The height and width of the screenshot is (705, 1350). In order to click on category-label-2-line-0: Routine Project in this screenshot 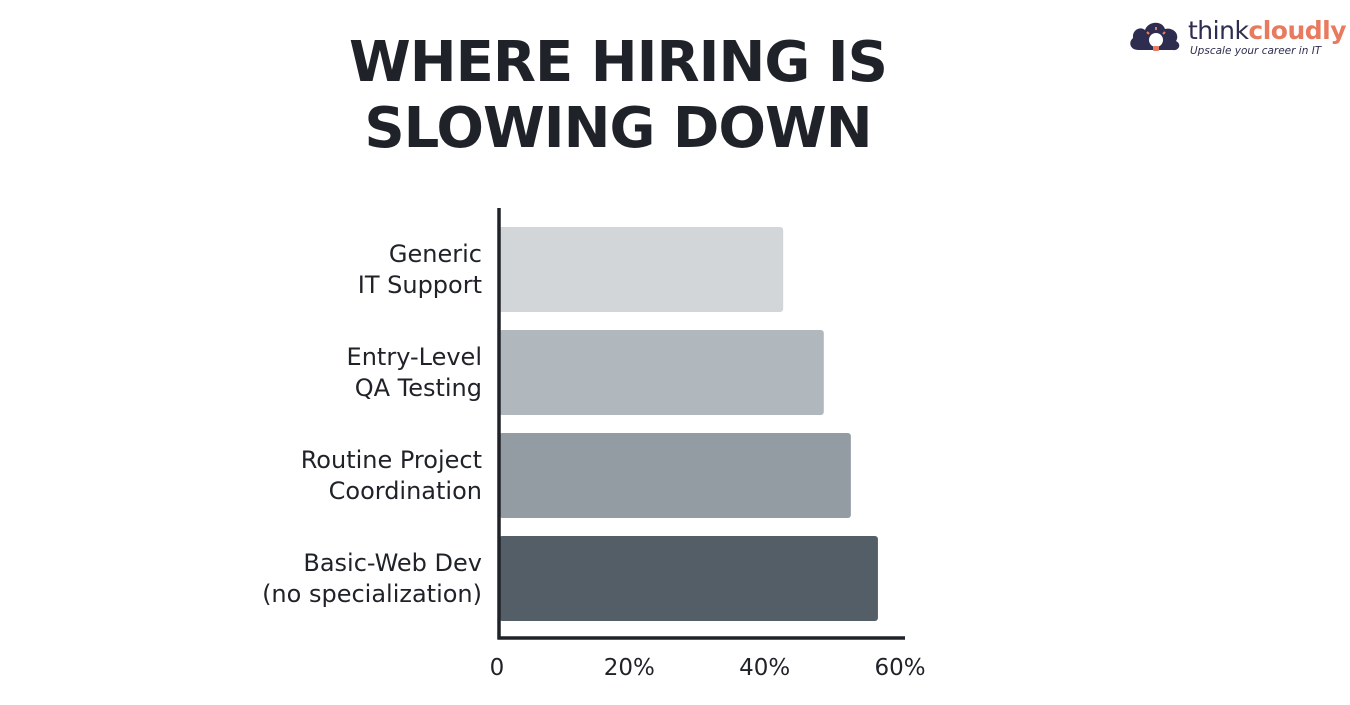, I will do `click(391, 460)`.